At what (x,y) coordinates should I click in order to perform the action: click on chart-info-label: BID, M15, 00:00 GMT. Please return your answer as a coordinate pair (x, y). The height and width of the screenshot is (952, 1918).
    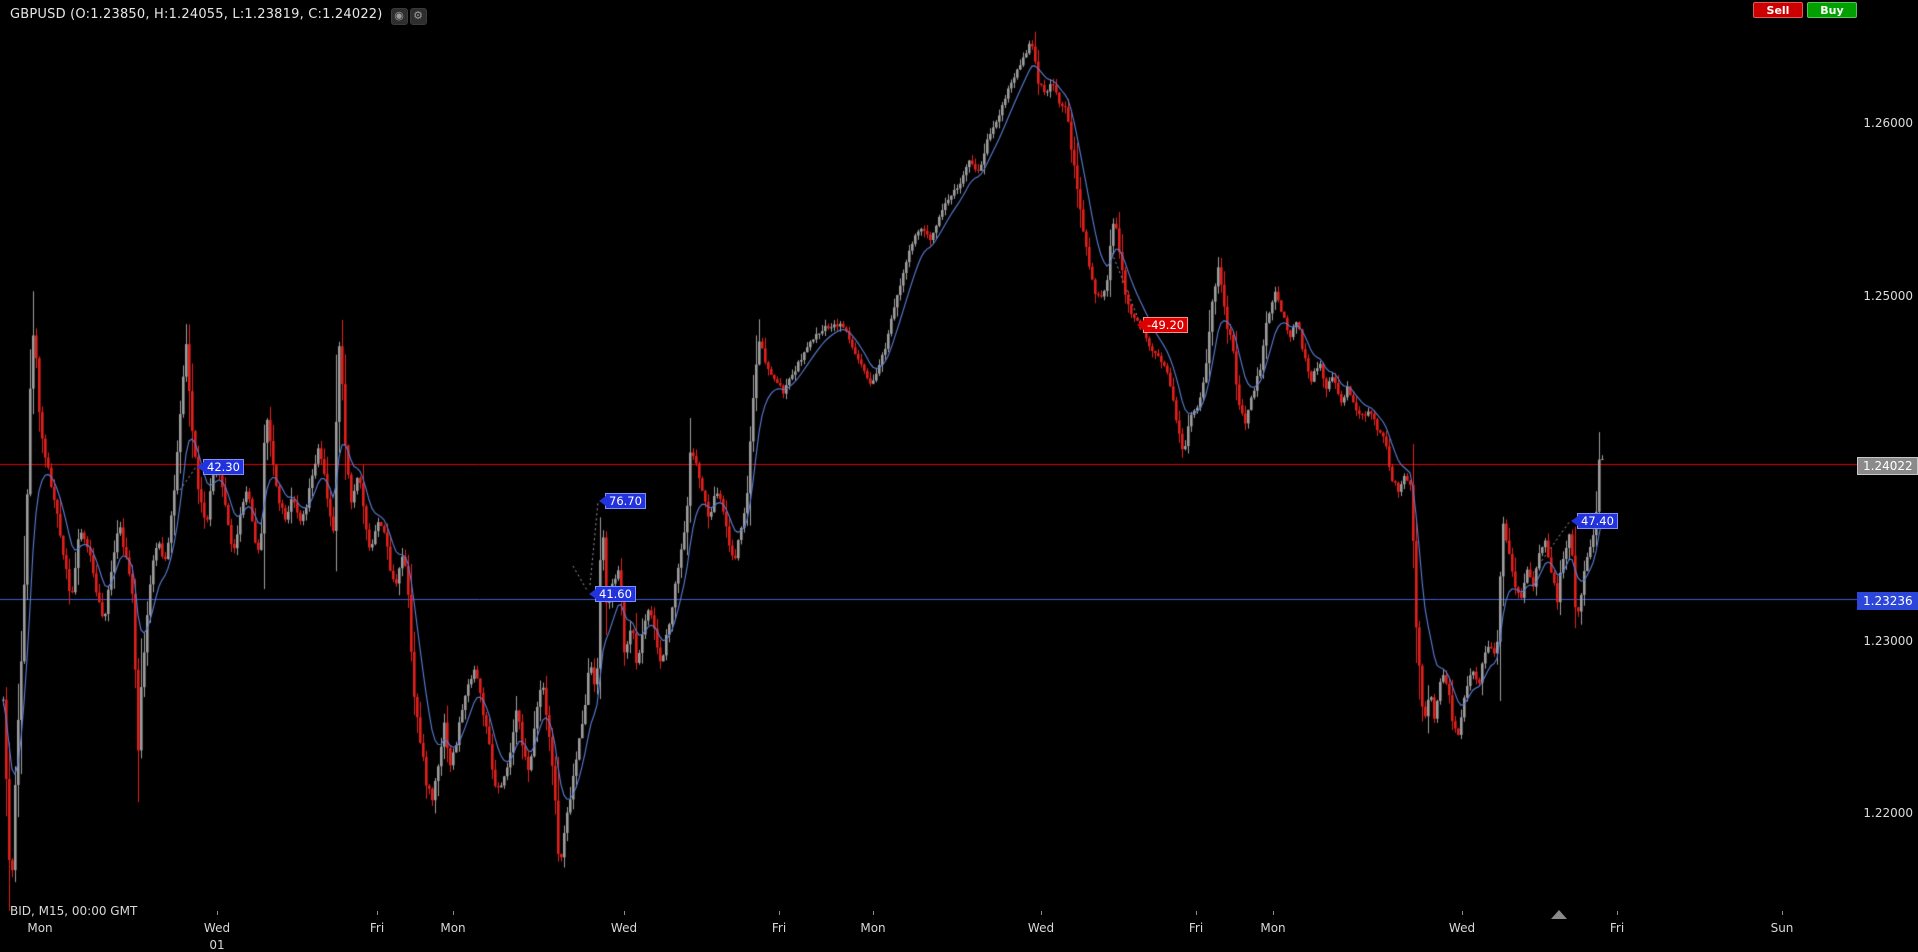
    Looking at the image, I should click on (74, 911).